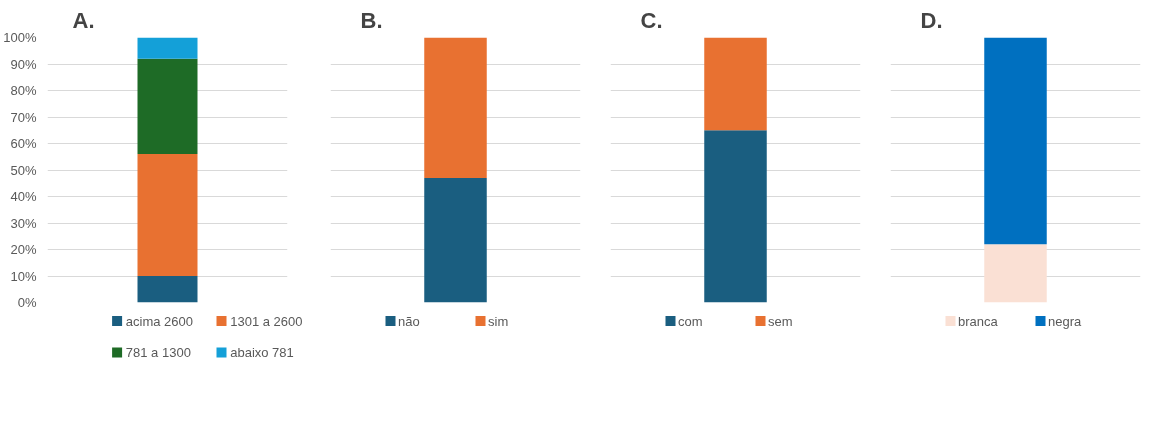 The height and width of the screenshot is (439, 1156). I want to click on y-tick-label: 100%, so click(20, 37).